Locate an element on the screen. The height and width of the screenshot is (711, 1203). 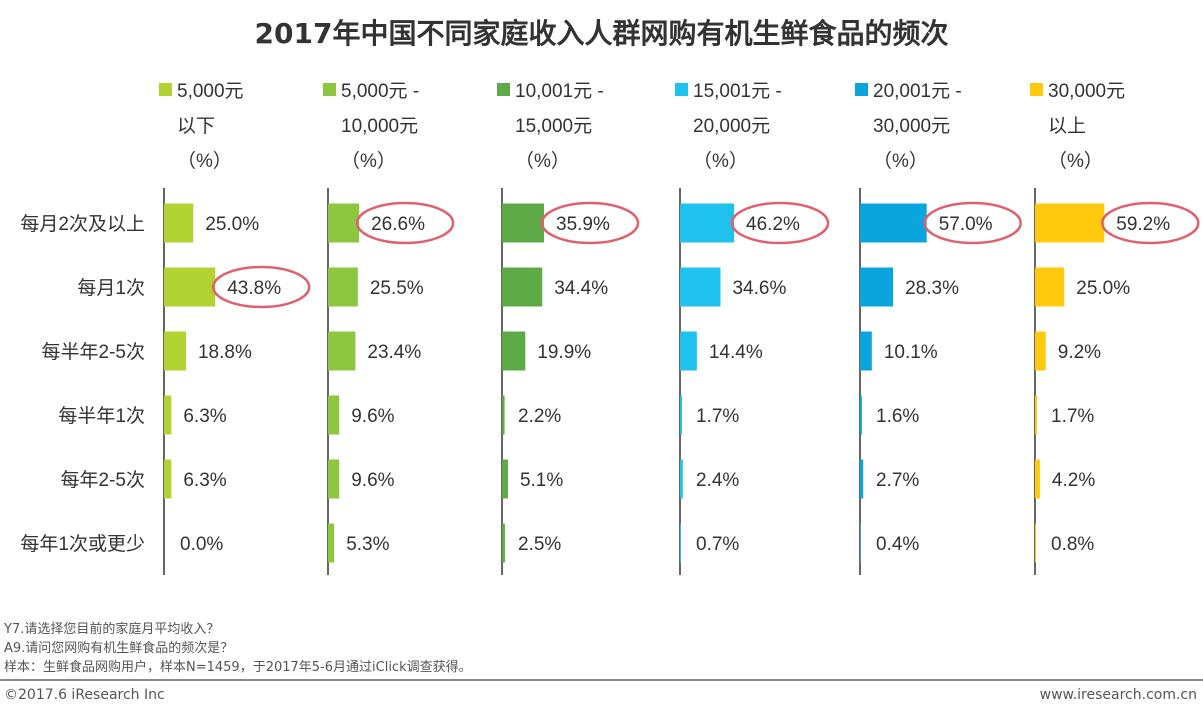
data-label: 59.2% is located at coordinates (1143, 224).